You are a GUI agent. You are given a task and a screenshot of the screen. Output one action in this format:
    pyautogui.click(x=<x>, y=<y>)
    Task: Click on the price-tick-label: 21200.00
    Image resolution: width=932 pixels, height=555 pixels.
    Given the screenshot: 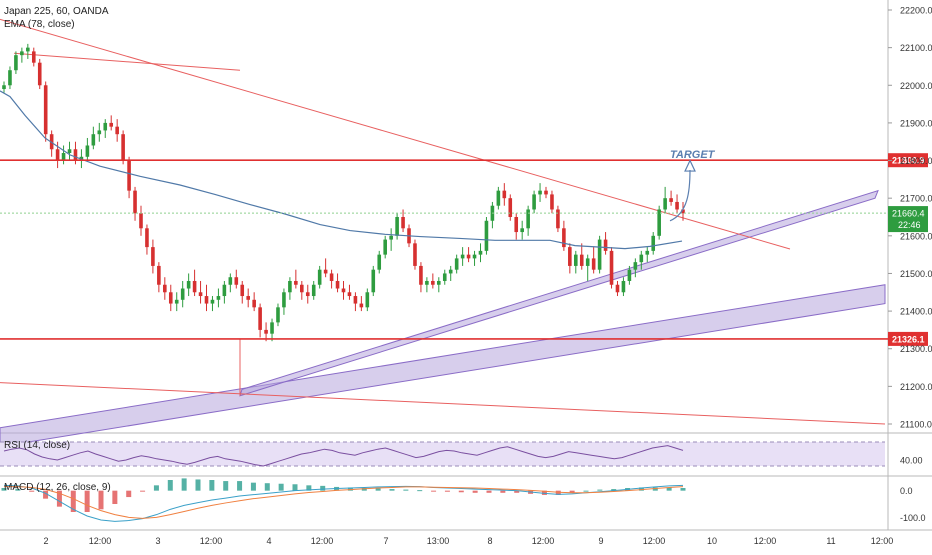 What is the action you would take?
    pyautogui.click(x=916, y=387)
    